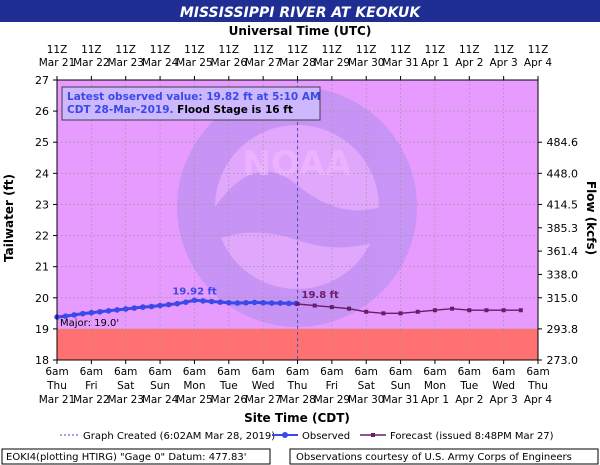 Image resolution: width=600 pixels, height=465 pixels. I want to click on major-stage-label: Major: 19.0', so click(89, 323).